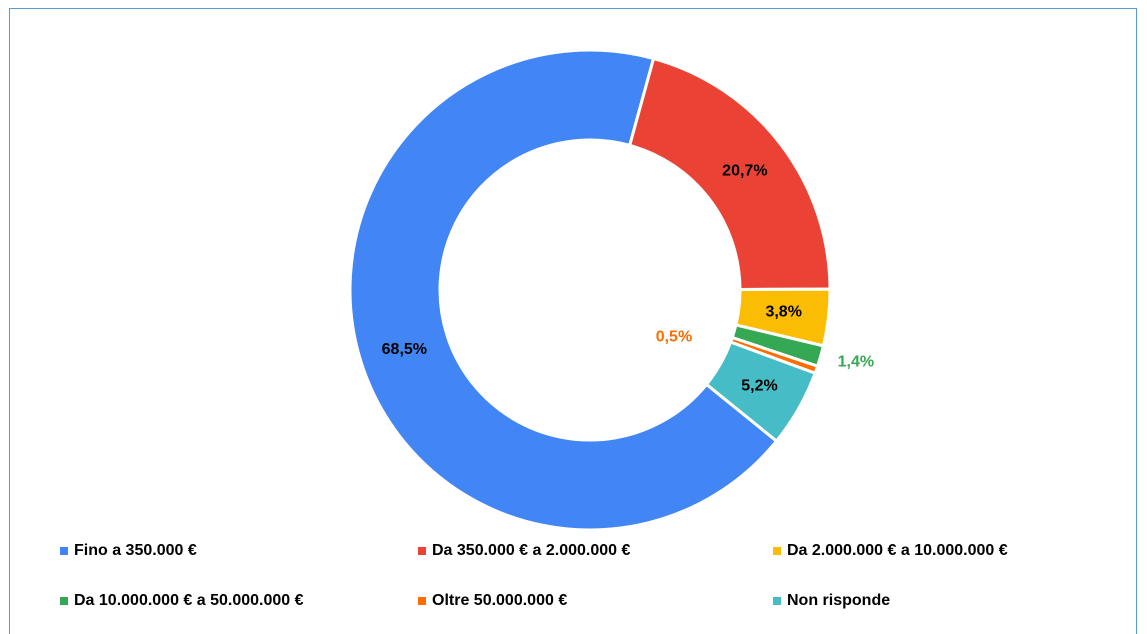 This screenshot has width=1147, height=634. Describe the element at coordinates (135, 550) in the screenshot. I see `legend-label: Fino a 350.000 €` at that location.